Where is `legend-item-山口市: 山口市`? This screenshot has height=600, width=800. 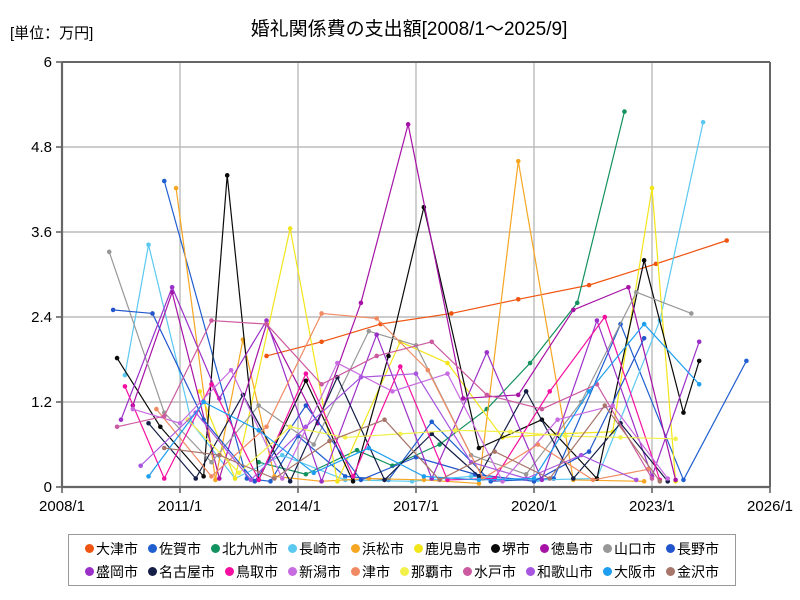 legend-item-山口市: 山口市 is located at coordinates (629, 549).